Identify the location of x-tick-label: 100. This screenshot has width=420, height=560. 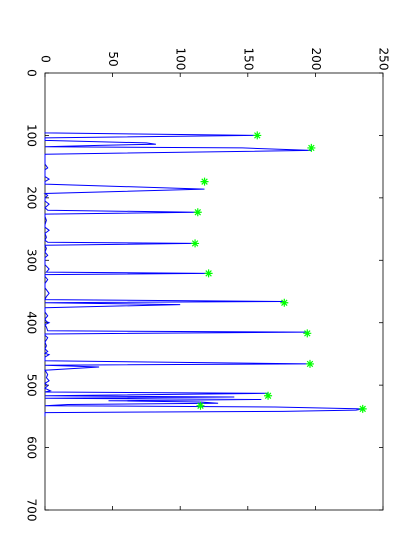
(32, 135).